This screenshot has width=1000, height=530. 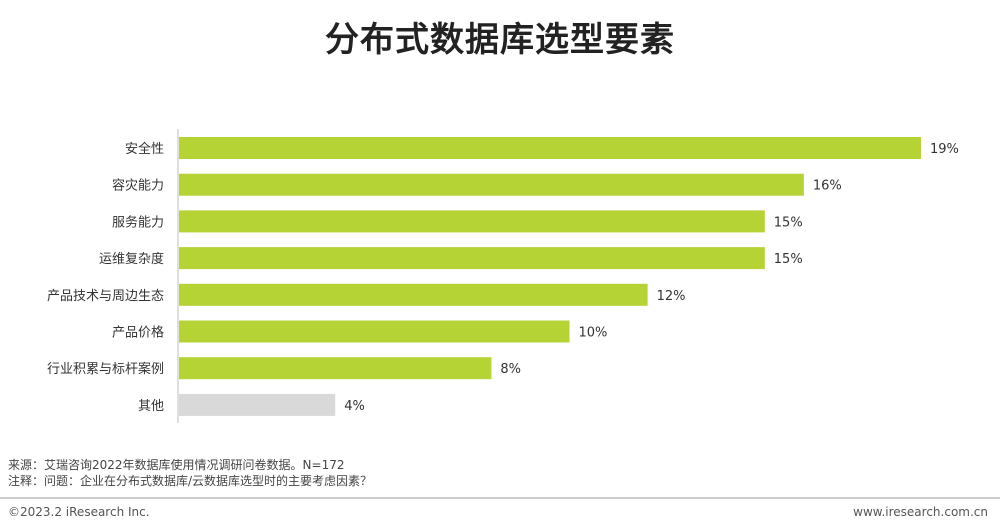 What do you see at coordinates (131, 259) in the screenshot?
I see `category-label: 运维复杂度` at bounding box center [131, 259].